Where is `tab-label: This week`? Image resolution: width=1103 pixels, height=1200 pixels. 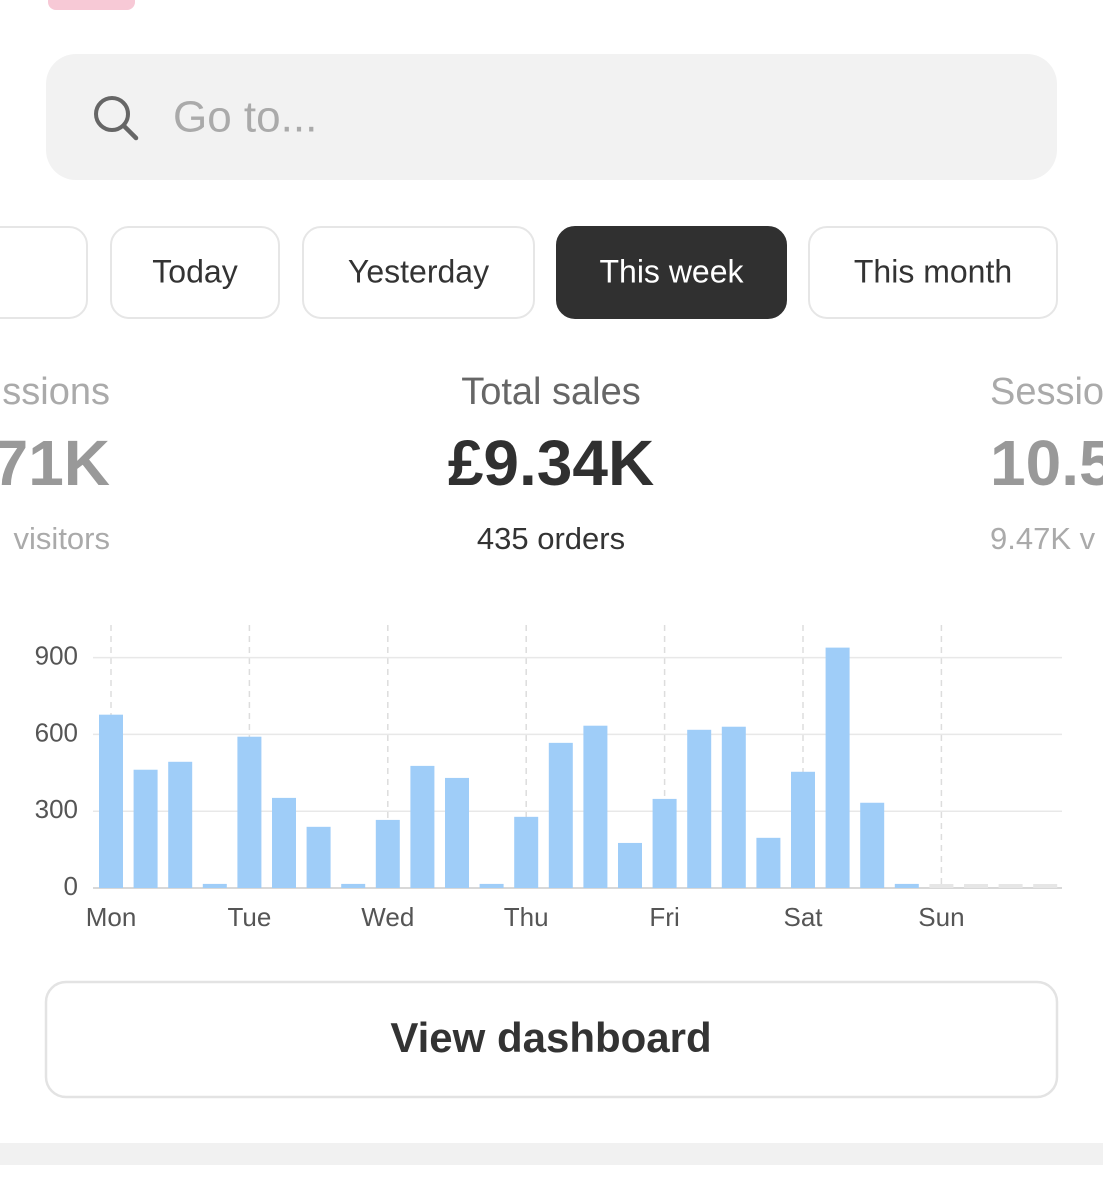
tab-label: This week is located at coordinates (671, 271).